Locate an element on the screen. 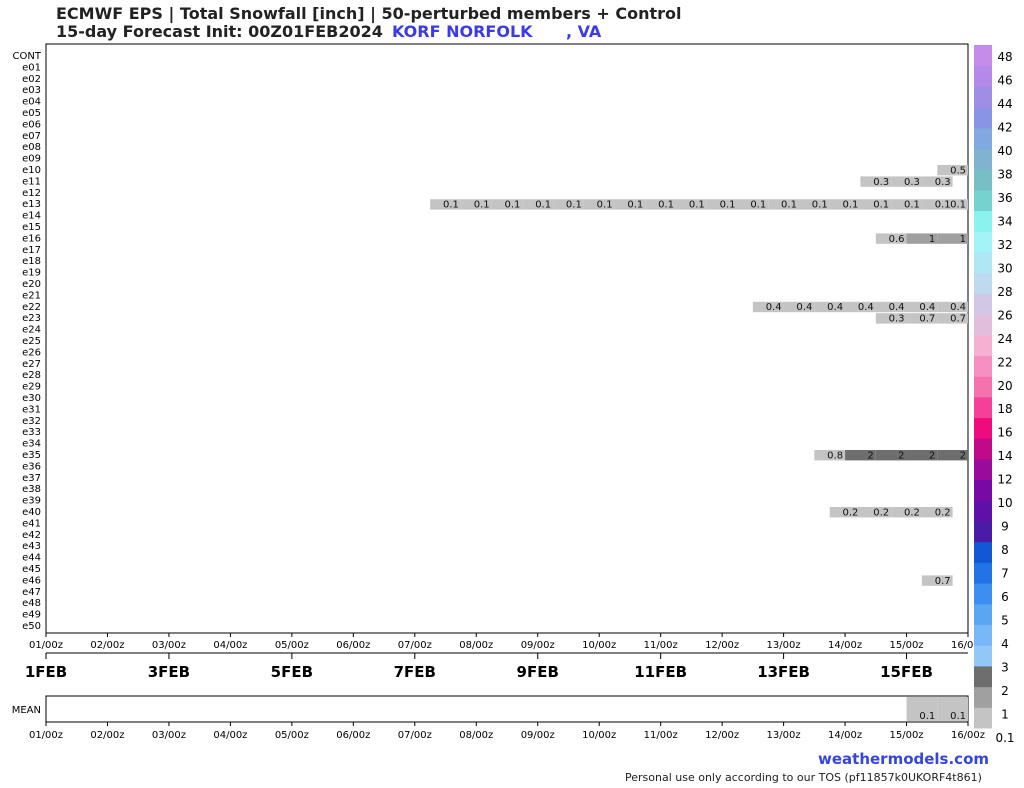 Image resolution: width=1024 pixels, height=788 pixels. colorbar-label: 24 is located at coordinates (1004, 339).